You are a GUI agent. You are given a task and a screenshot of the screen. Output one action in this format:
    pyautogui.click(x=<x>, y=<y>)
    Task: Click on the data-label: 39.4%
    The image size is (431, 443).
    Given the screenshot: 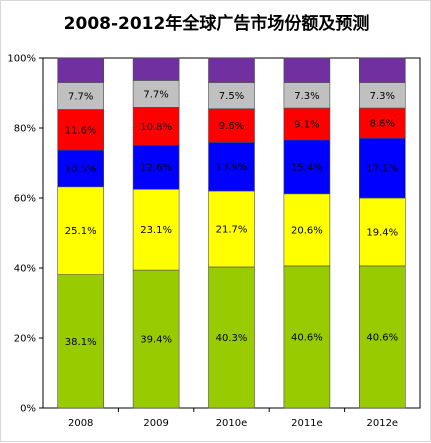 What is the action you would take?
    pyautogui.click(x=156, y=340)
    